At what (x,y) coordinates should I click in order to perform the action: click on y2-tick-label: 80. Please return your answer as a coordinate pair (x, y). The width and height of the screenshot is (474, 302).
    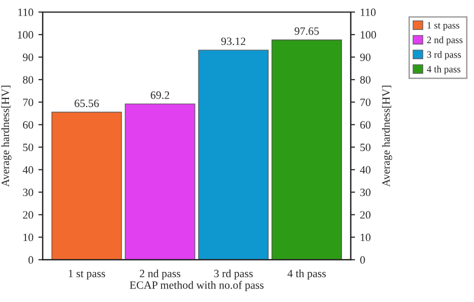
    Looking at the image, I should click on (365, 80).